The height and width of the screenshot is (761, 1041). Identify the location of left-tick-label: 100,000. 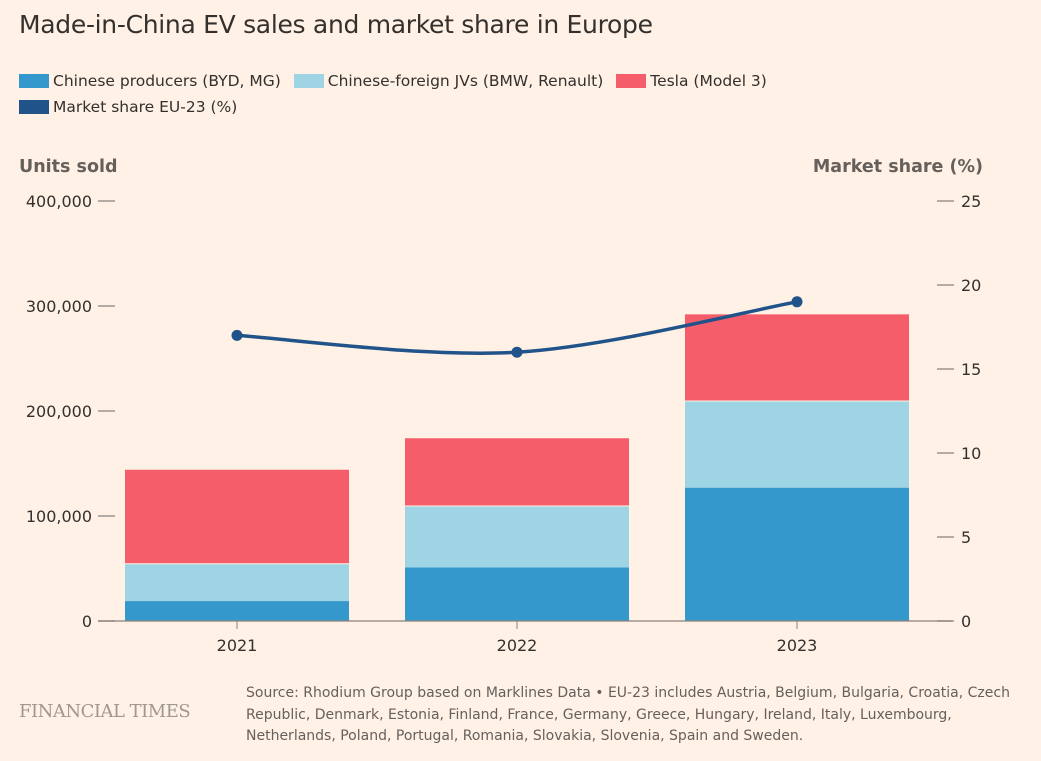
(59, 516).